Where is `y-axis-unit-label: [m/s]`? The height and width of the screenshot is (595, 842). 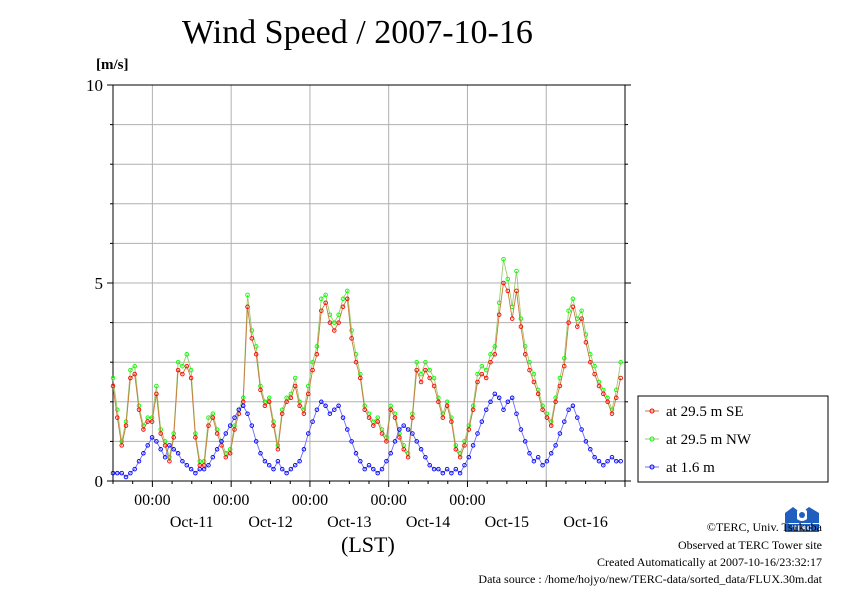 y-axis-unit-label: [m/s] is located at coordinates (112, 65).